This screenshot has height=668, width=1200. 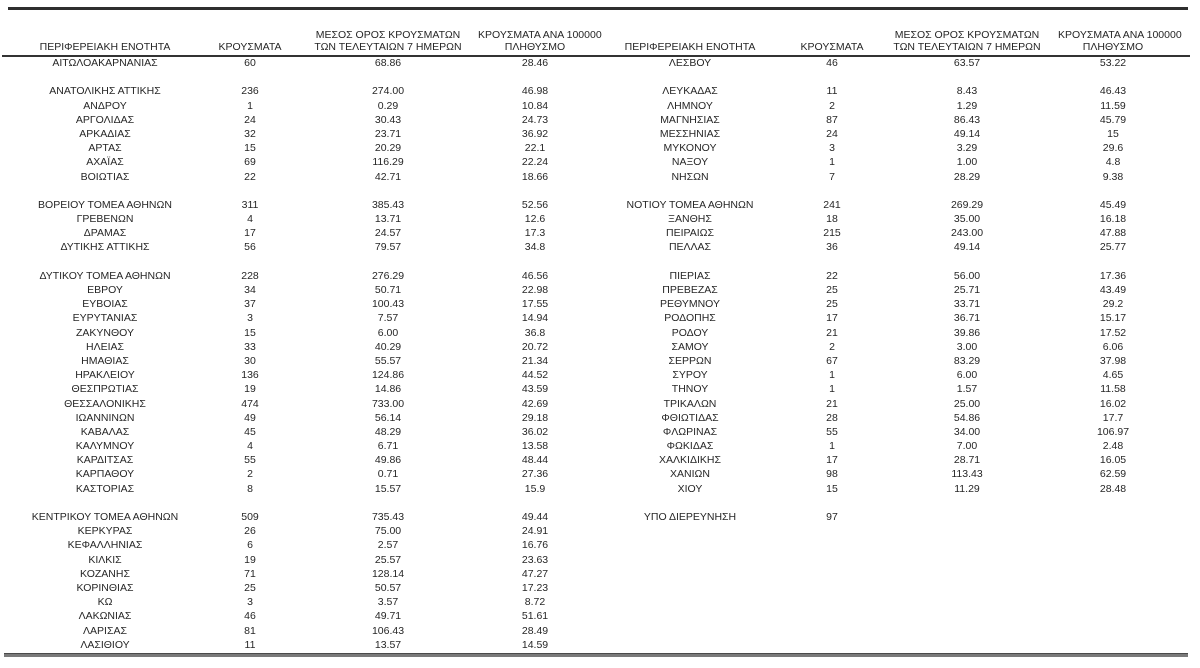 What do you see at coordinates (388, 573) in the screenshot?
I see `avg7-cell: 128.14` at bounding box center [388, 573].